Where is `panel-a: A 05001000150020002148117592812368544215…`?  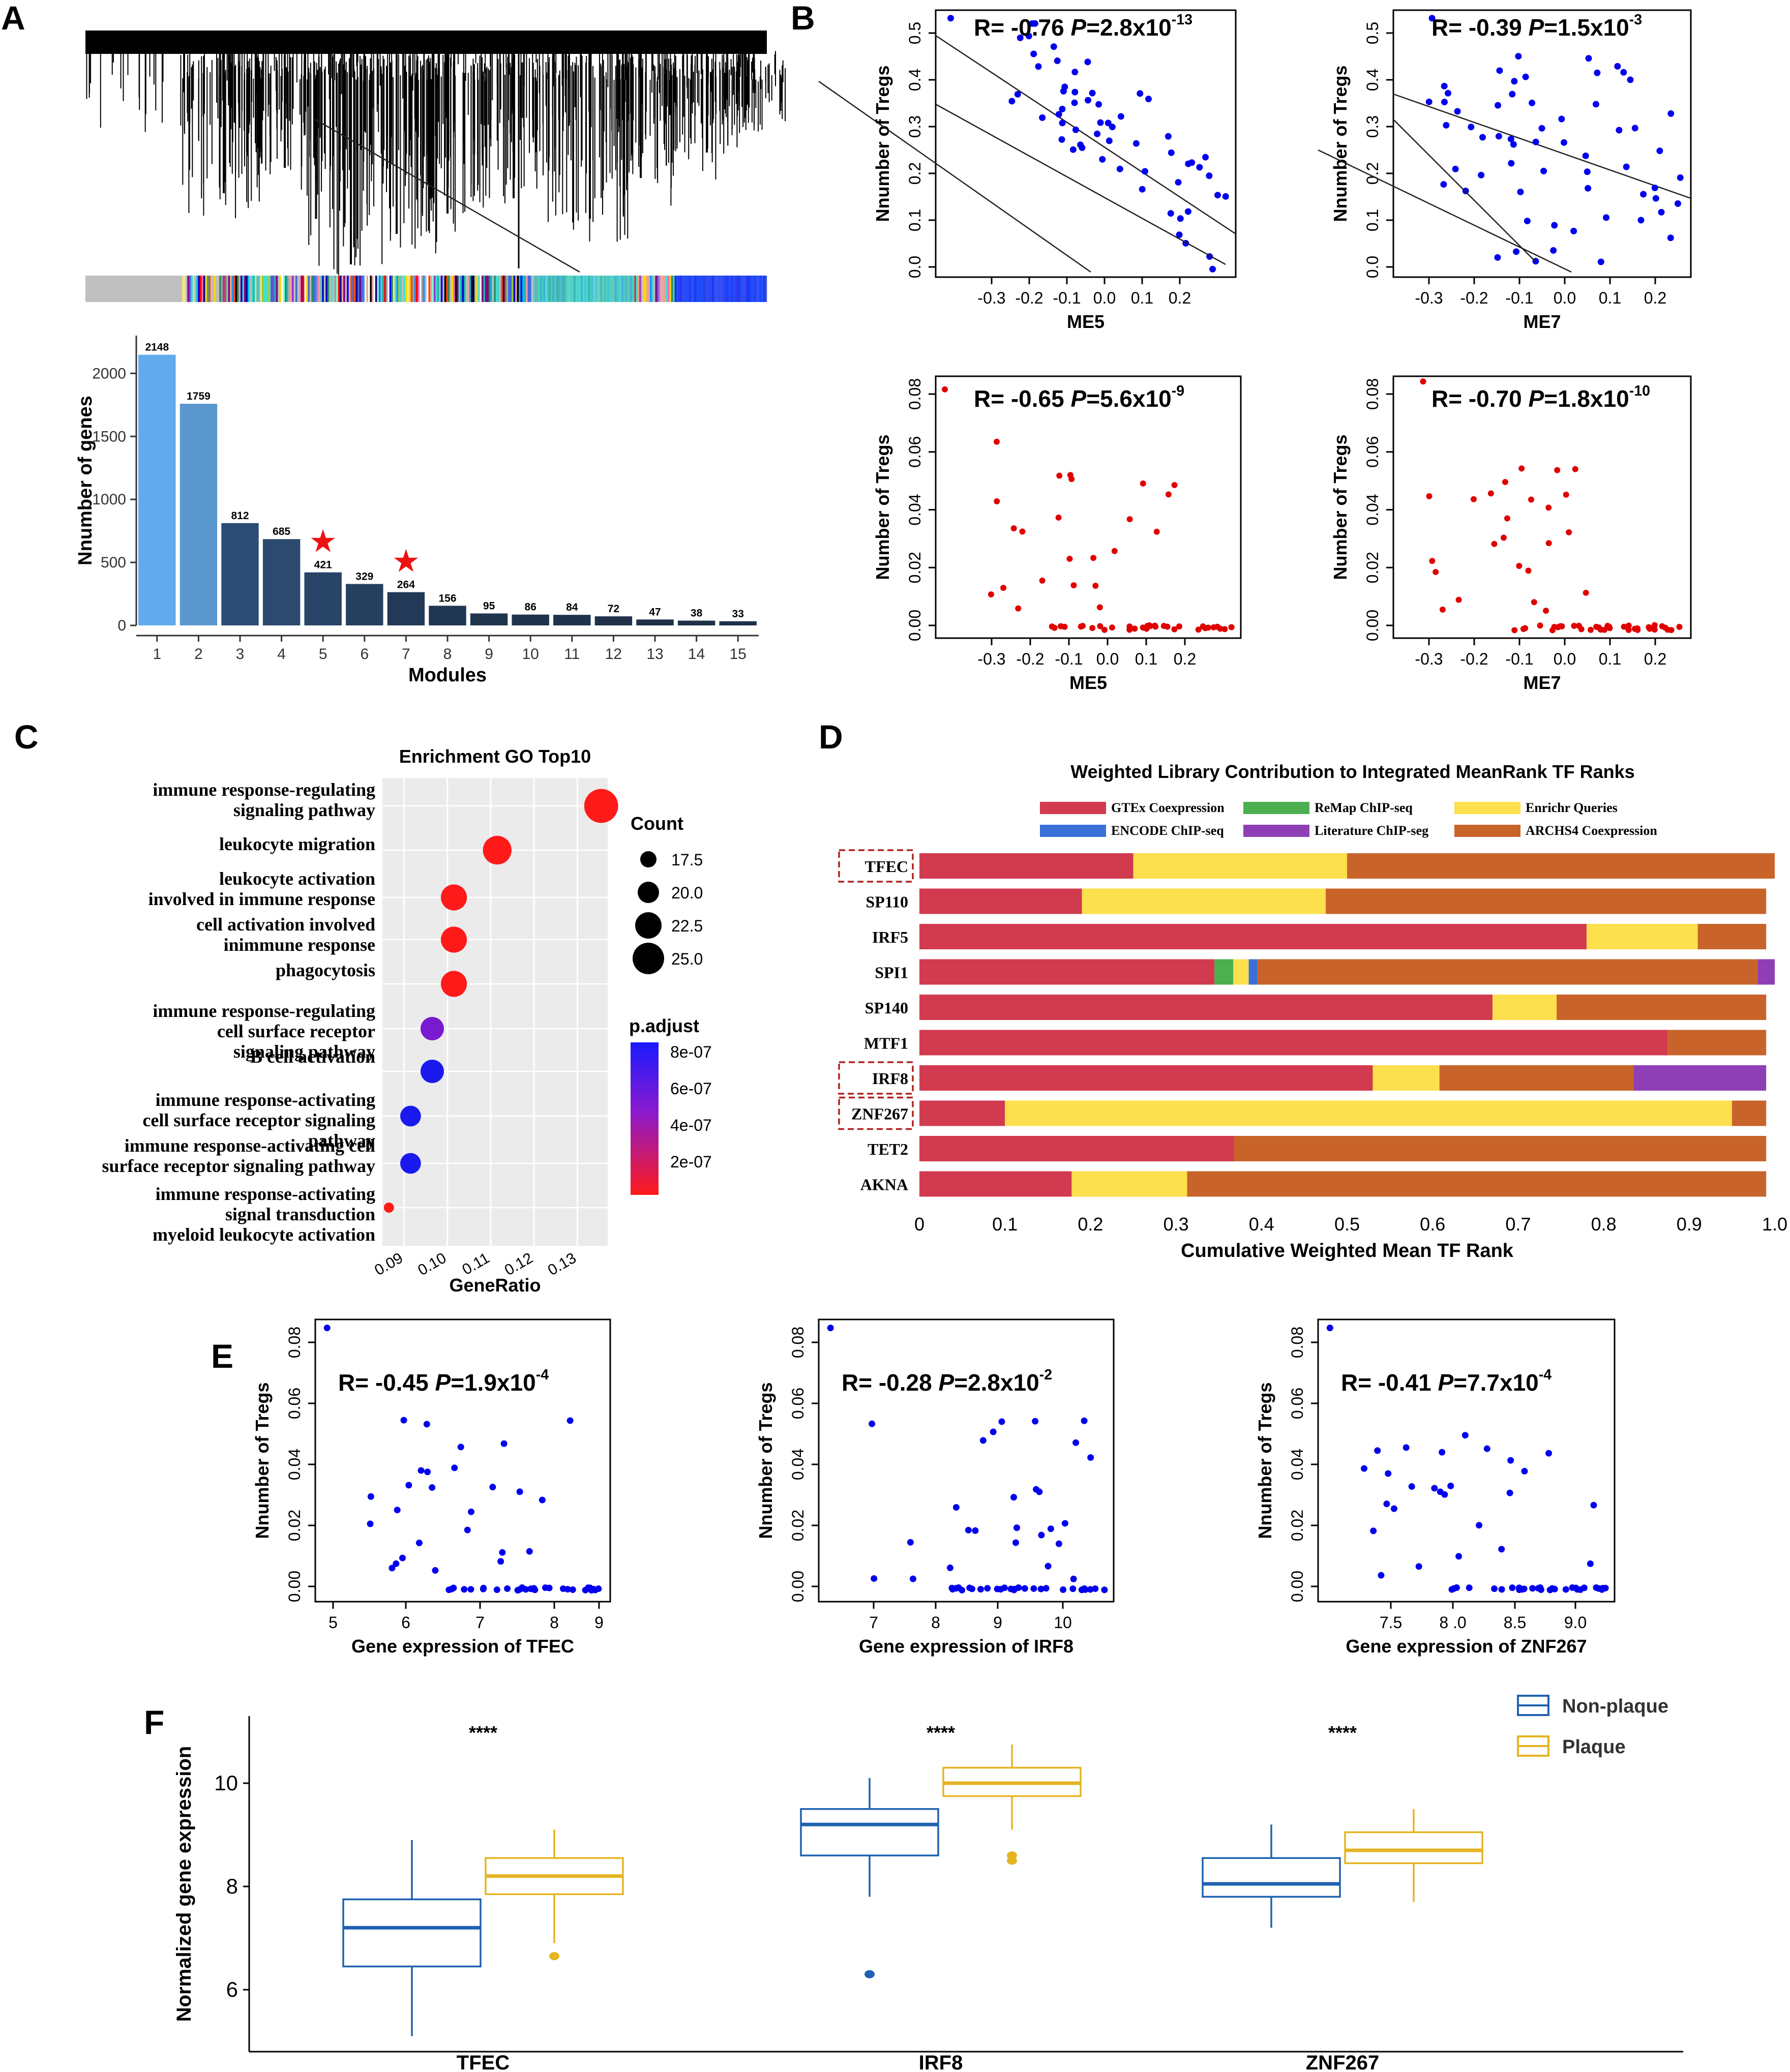 panel-a: A 05001000150020002148117592812368544215… is located at coordinates (393, 343).